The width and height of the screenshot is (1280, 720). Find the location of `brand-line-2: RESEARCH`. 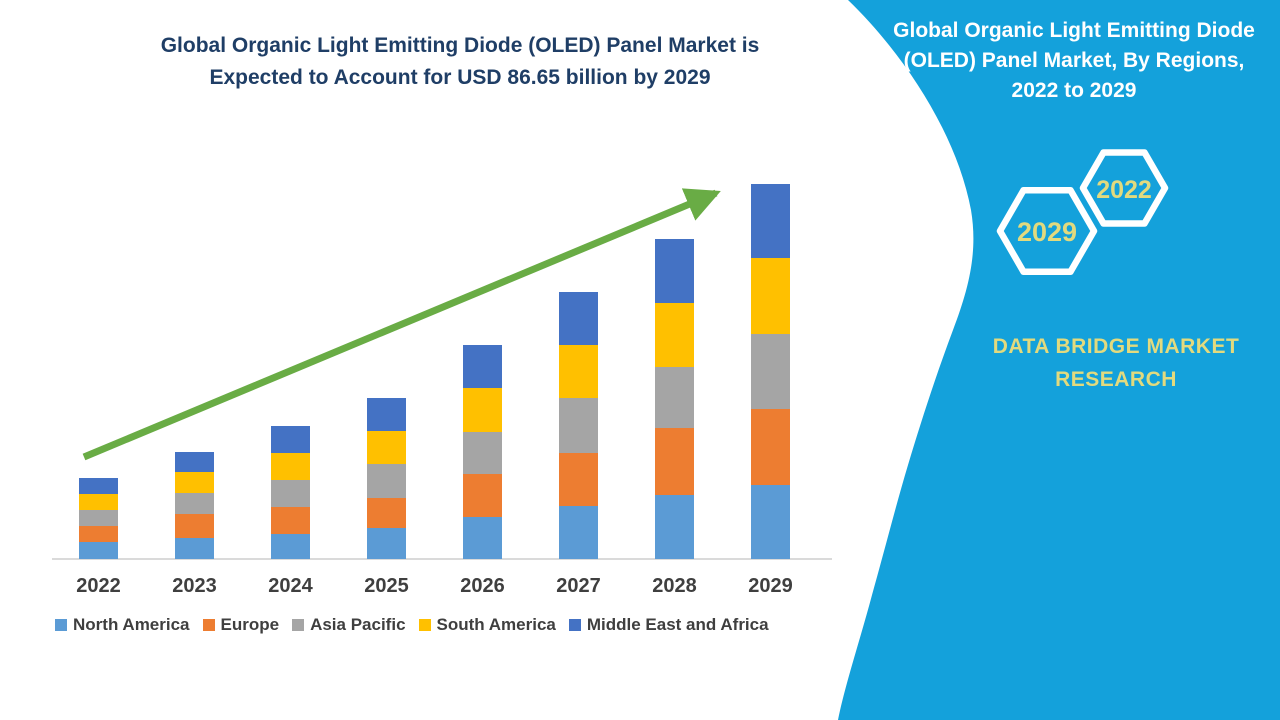

brand-line-2: RESEARCH is located at coordinates (1116, 379).